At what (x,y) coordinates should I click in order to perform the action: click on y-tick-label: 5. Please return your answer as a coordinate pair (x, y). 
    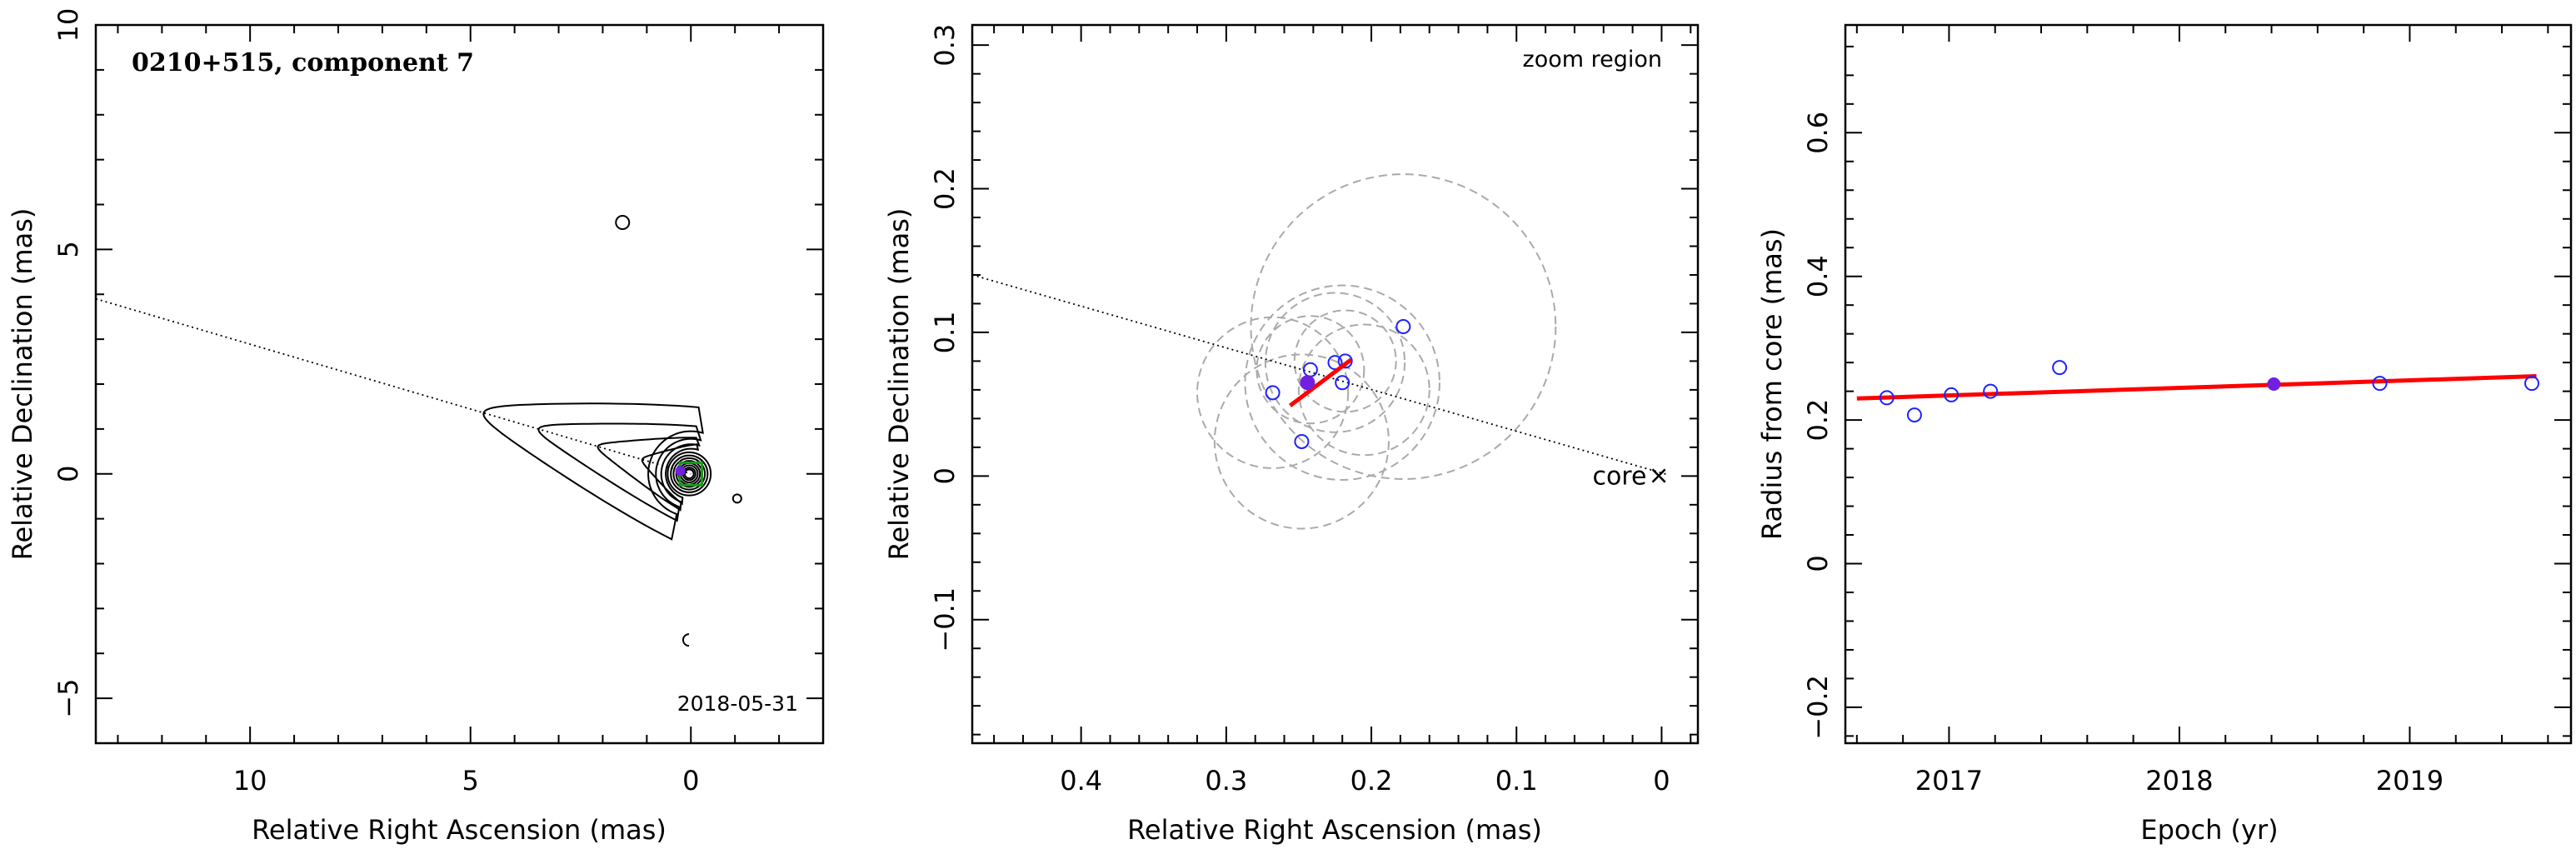
    Looking at the image, I should click on (68, 249).